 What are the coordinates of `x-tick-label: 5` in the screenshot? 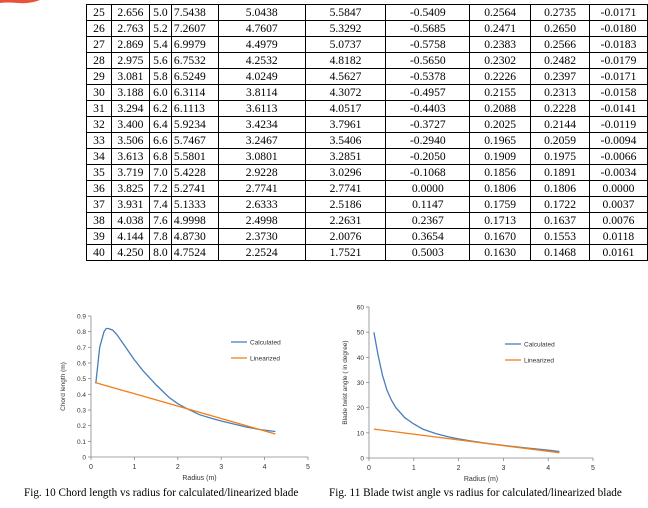 It's located at (593, 468).